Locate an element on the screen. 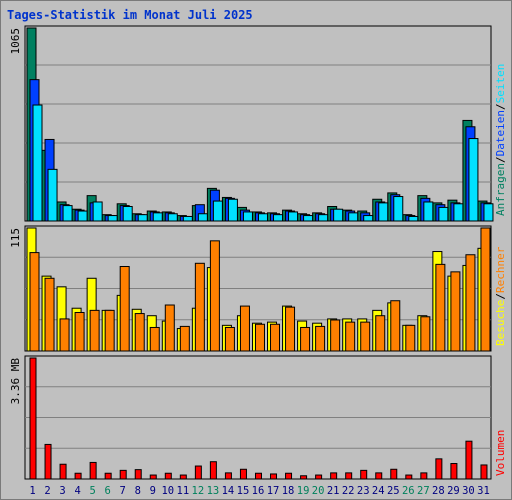  legend-middle-part: / is located at coordinates (500, 296).